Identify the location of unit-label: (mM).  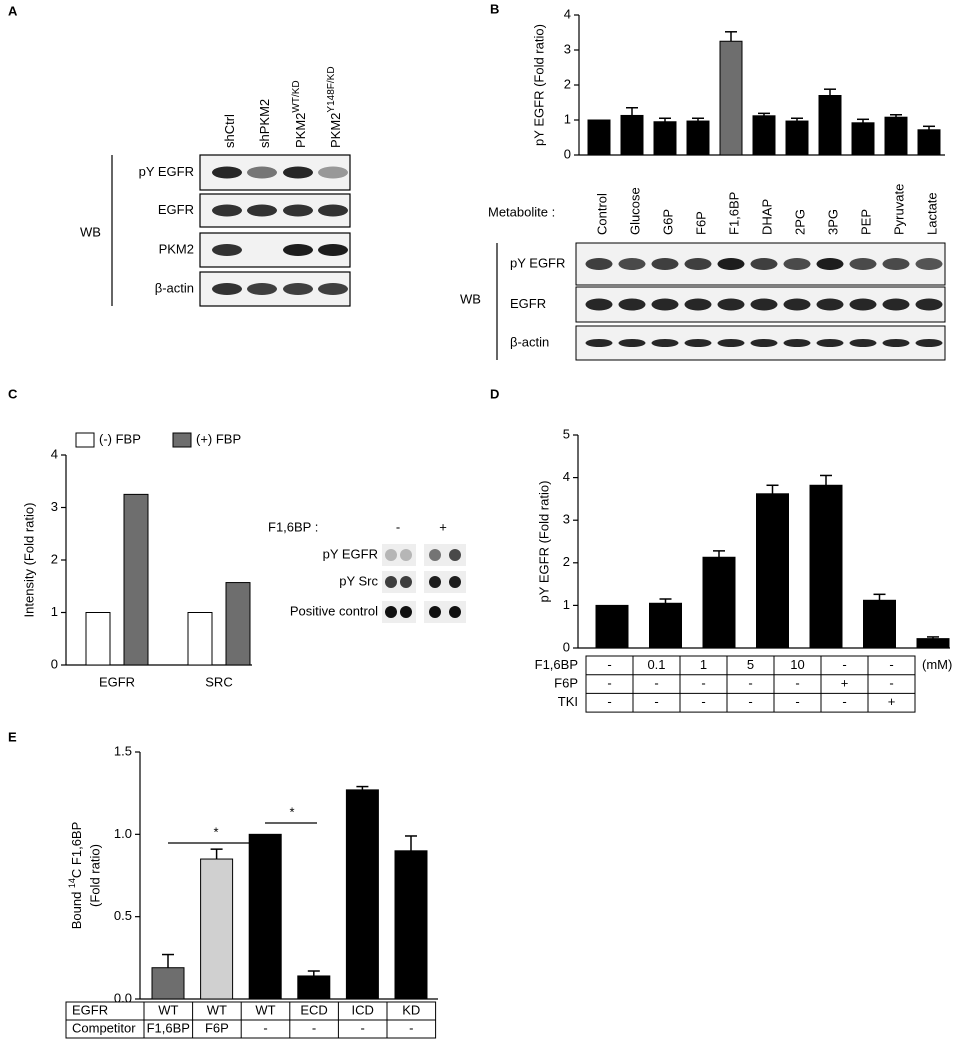
(937, 664).